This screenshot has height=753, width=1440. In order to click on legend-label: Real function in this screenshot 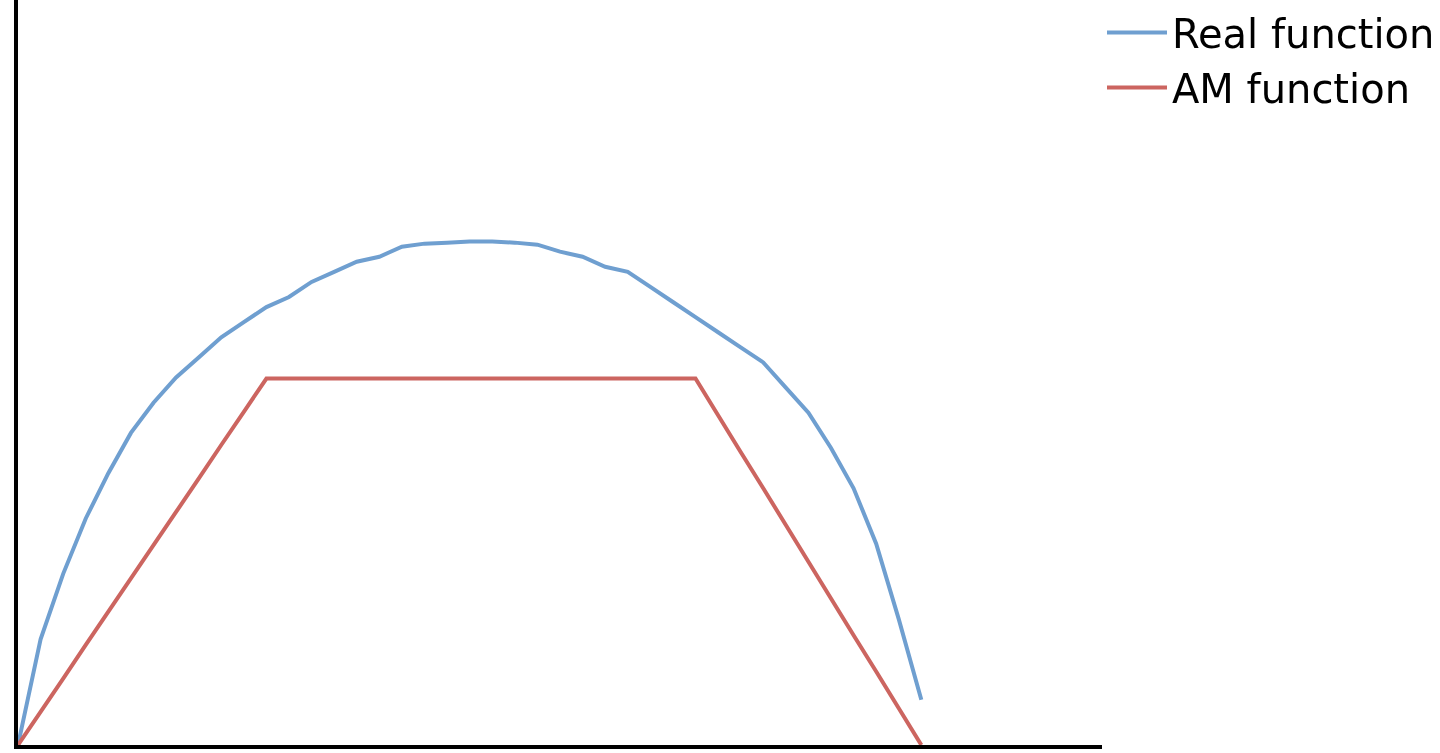, I will do `click(1303, 34)`.